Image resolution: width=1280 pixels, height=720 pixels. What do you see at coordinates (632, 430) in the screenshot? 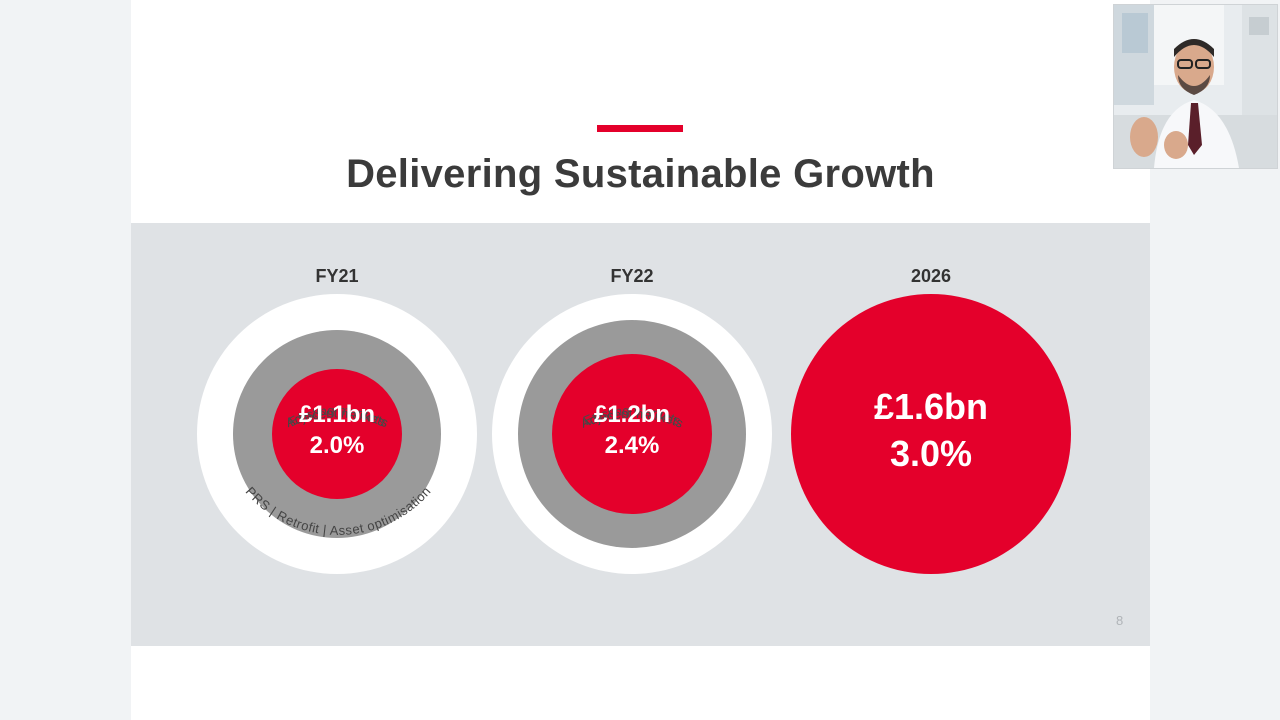
I see `fy22-center-values: £1.2bn 2.4%` at bounding box center [632, 430].